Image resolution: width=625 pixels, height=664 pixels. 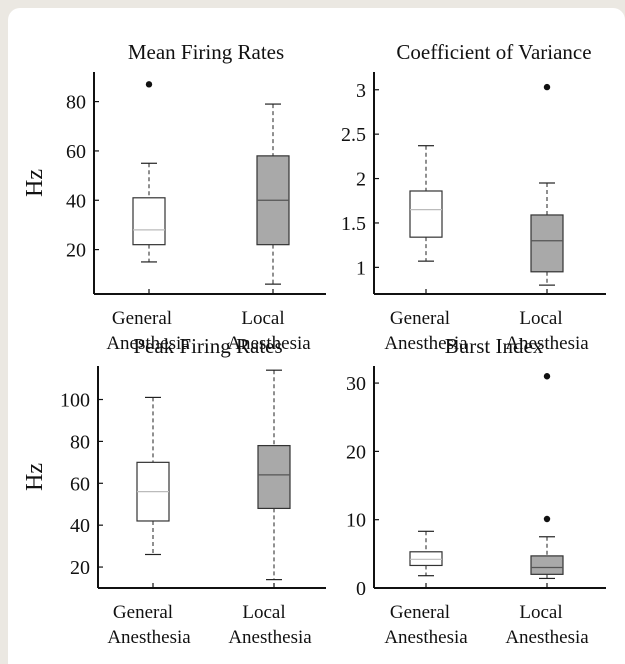 I want to click on y-tick-label: 0, so click(x=361, y=589).